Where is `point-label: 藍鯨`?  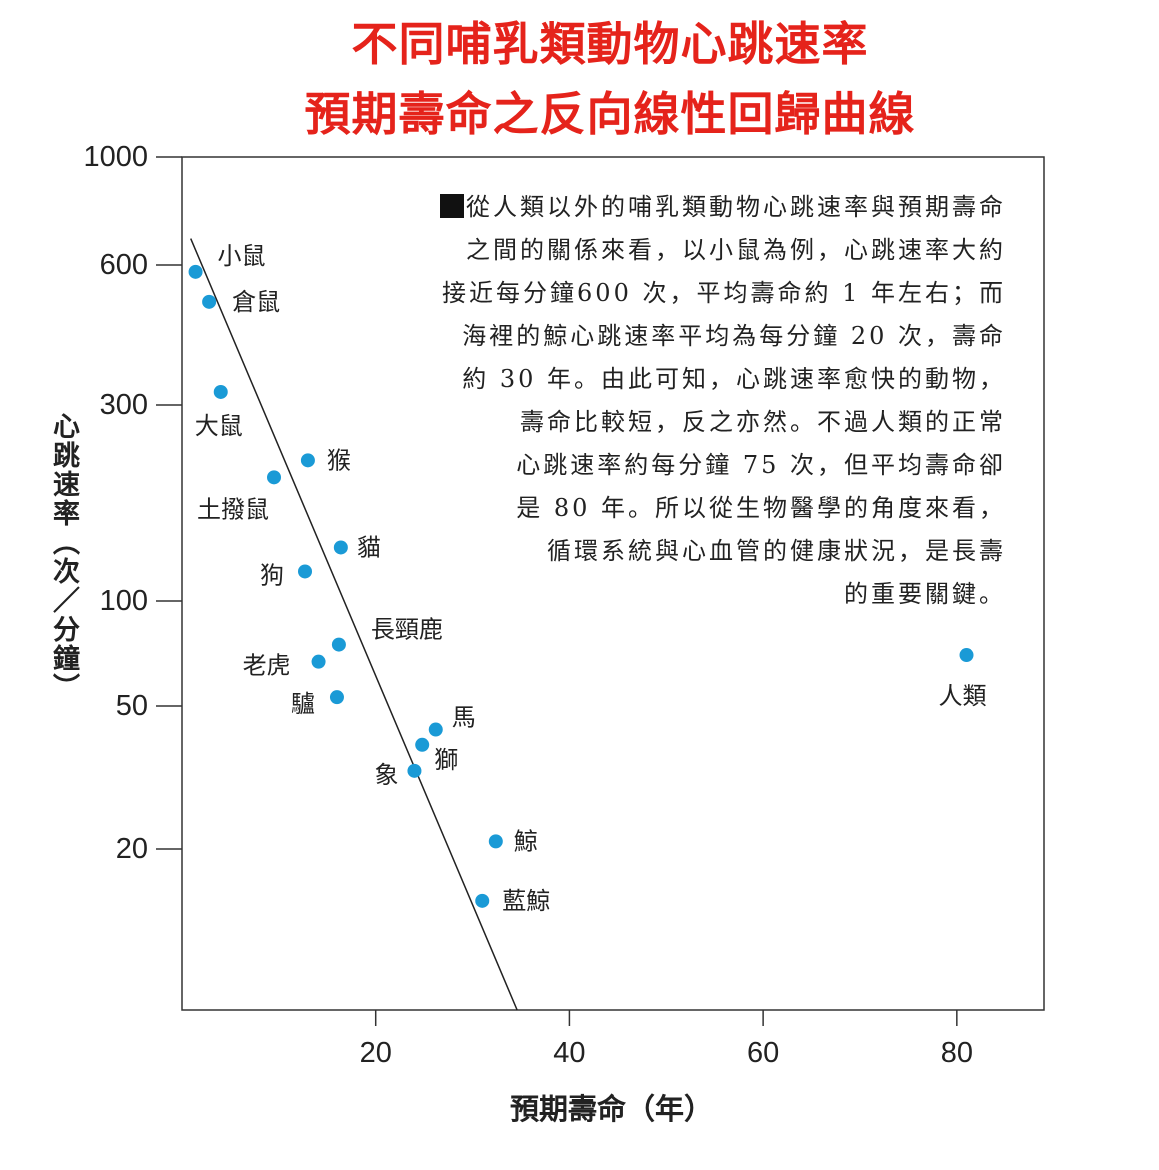 point-label: 藍鯨 is located at coordinates (526, 901).